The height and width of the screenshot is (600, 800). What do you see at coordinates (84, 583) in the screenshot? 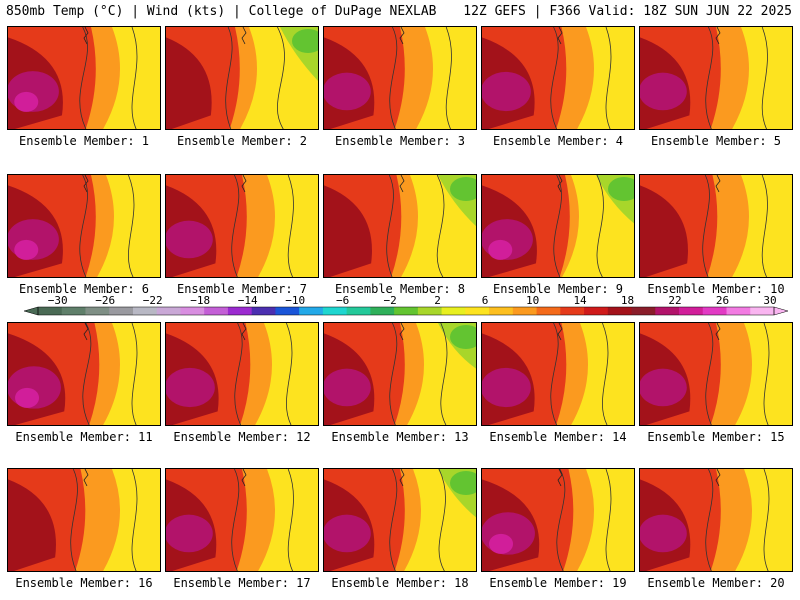
I see `panel-caption-16: Ensemble Member: 16` at bounding box center [84, 583].